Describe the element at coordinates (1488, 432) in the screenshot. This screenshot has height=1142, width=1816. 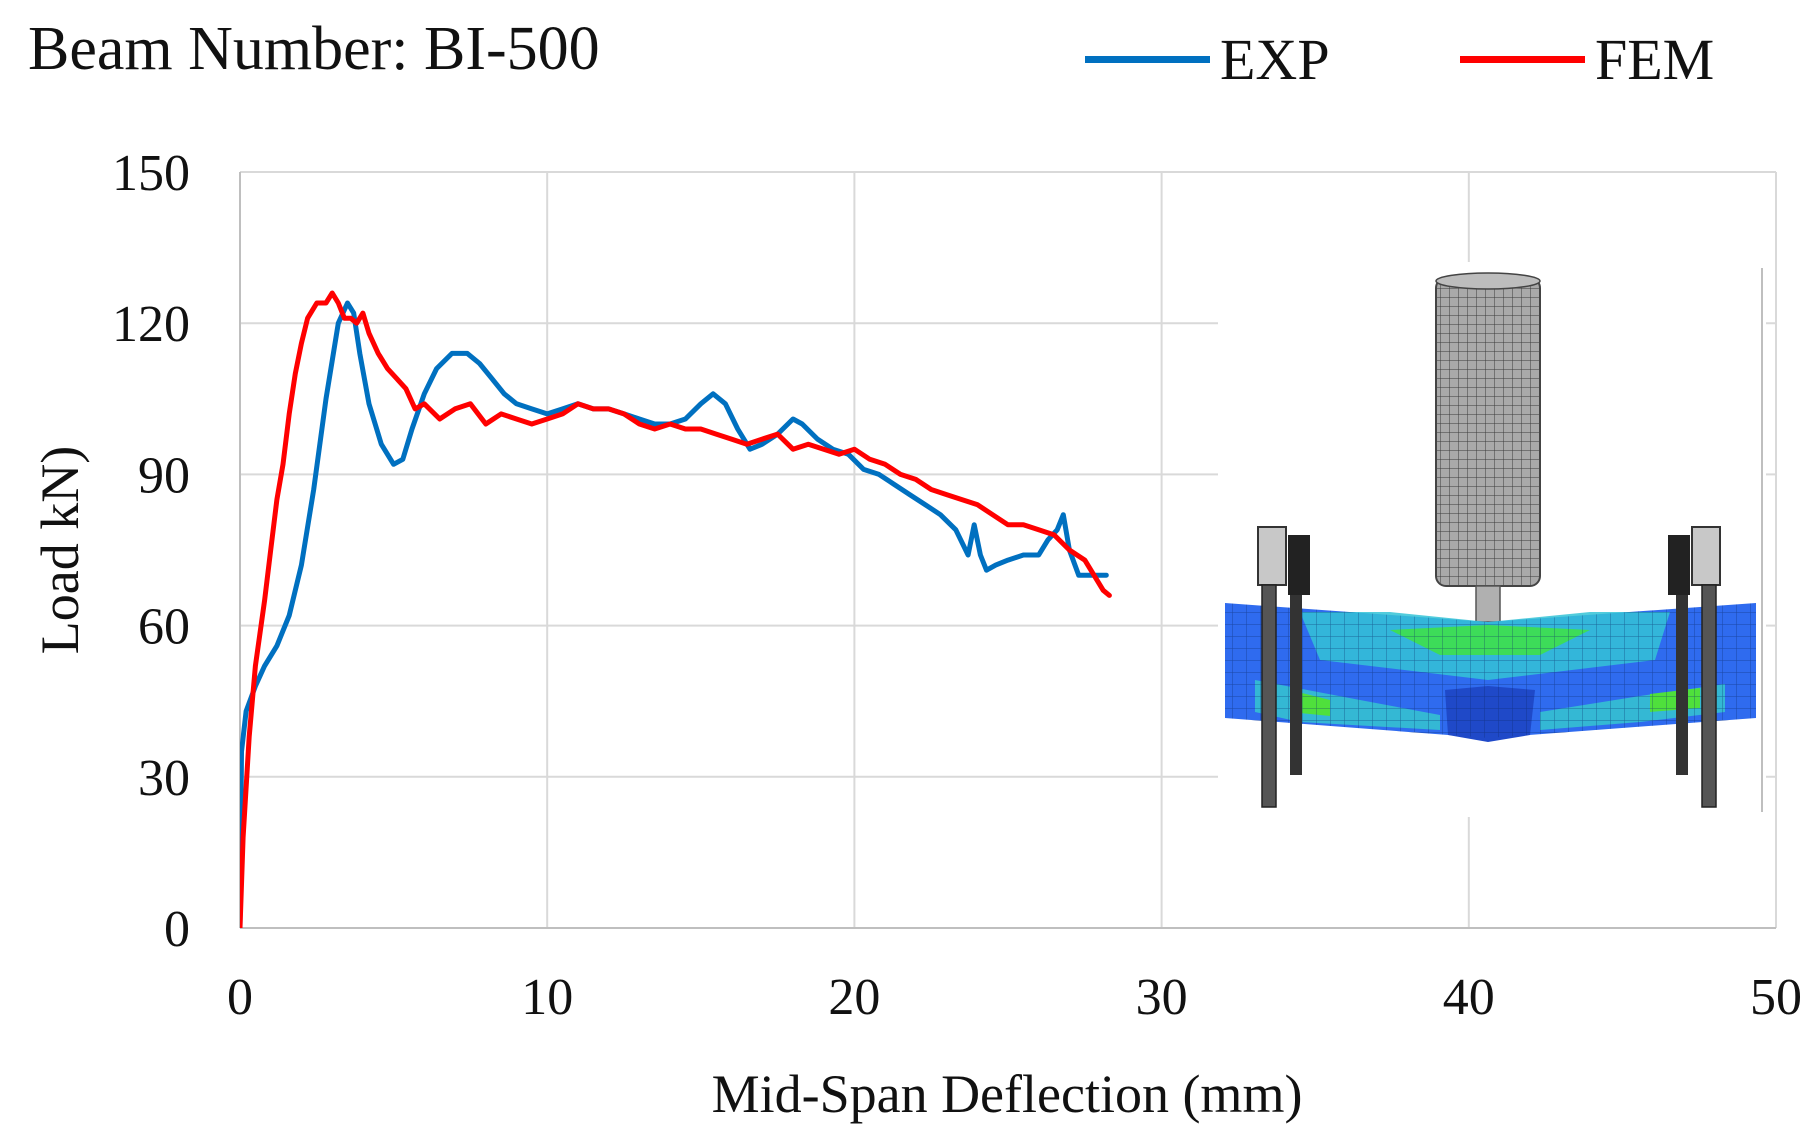
I see `load-cylinder` at that location.